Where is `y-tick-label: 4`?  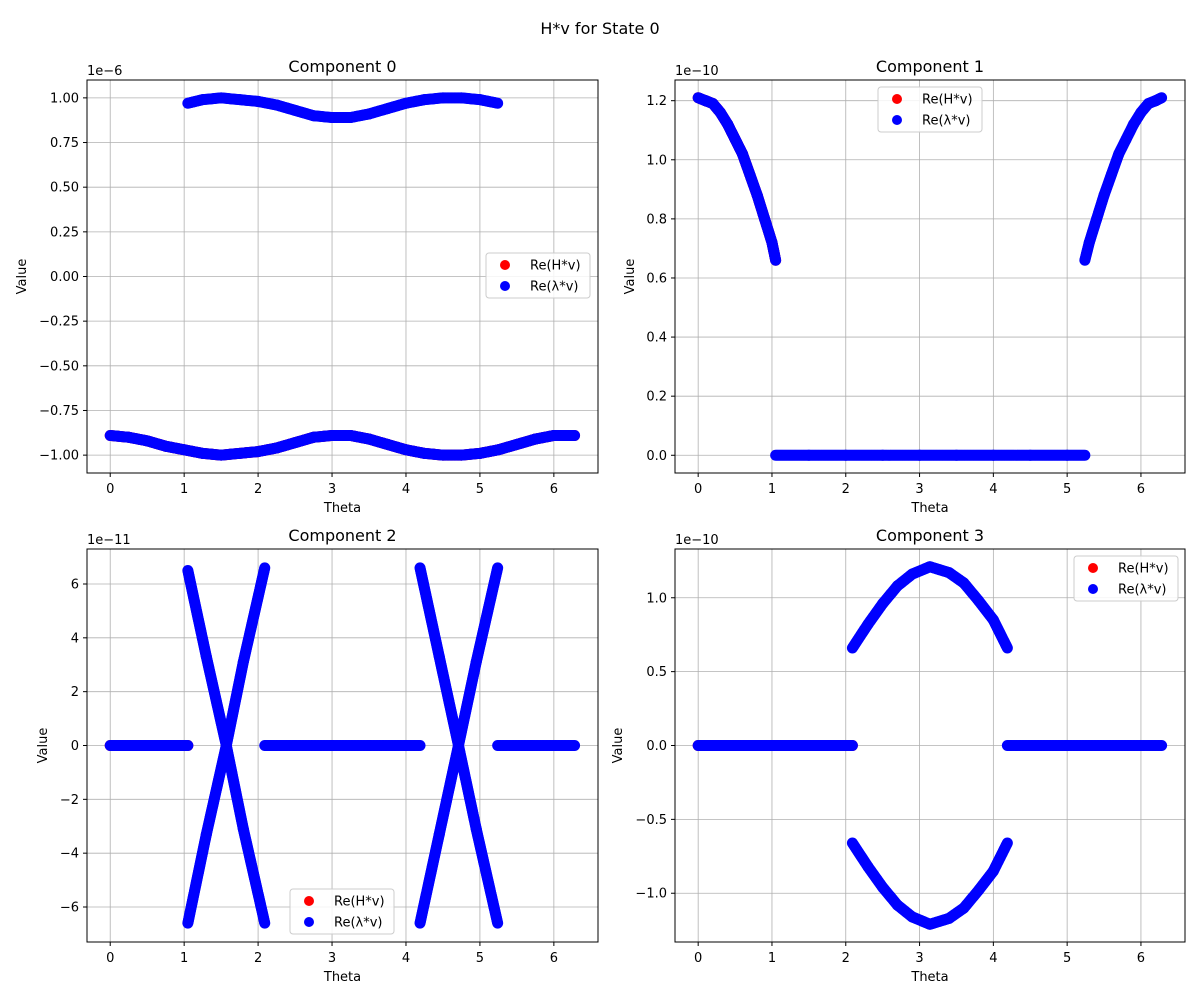 y-tick-label: 4 is located at coordinates (75, 638).